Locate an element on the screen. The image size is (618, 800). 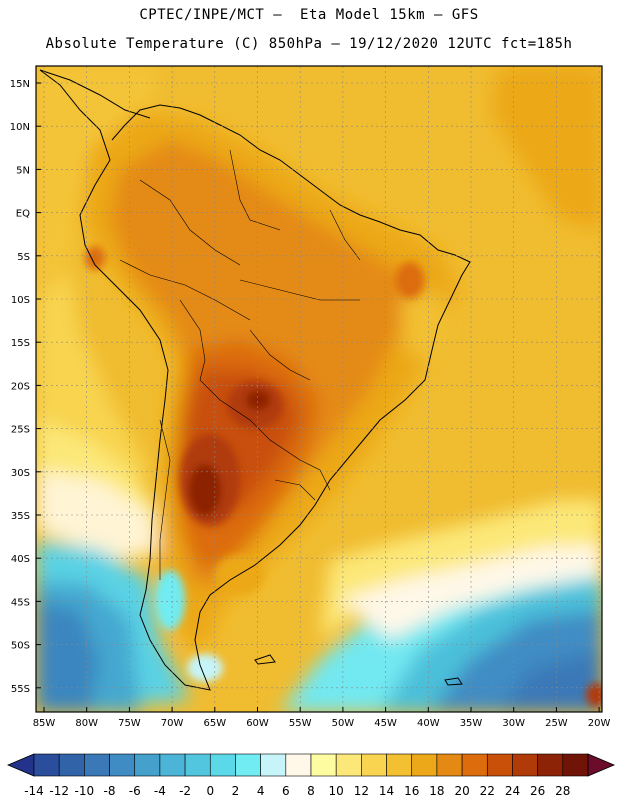
lon-tick-label: 85W is located at coordinates (44, 723).